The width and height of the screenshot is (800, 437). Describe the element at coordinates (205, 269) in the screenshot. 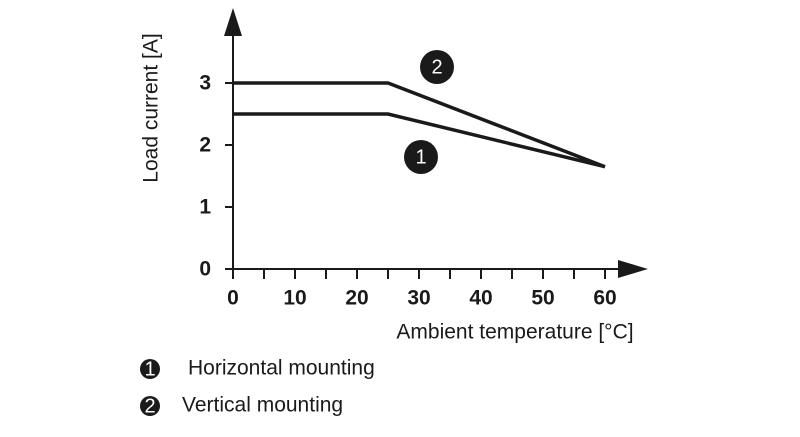

I see `y-tick-label: 0` at that location.